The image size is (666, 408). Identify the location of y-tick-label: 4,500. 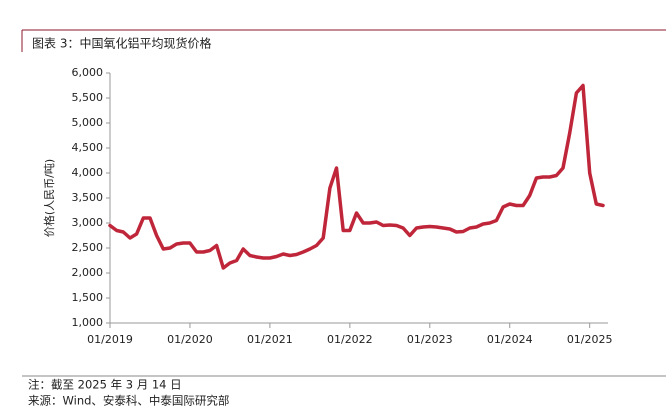
(88, 147).